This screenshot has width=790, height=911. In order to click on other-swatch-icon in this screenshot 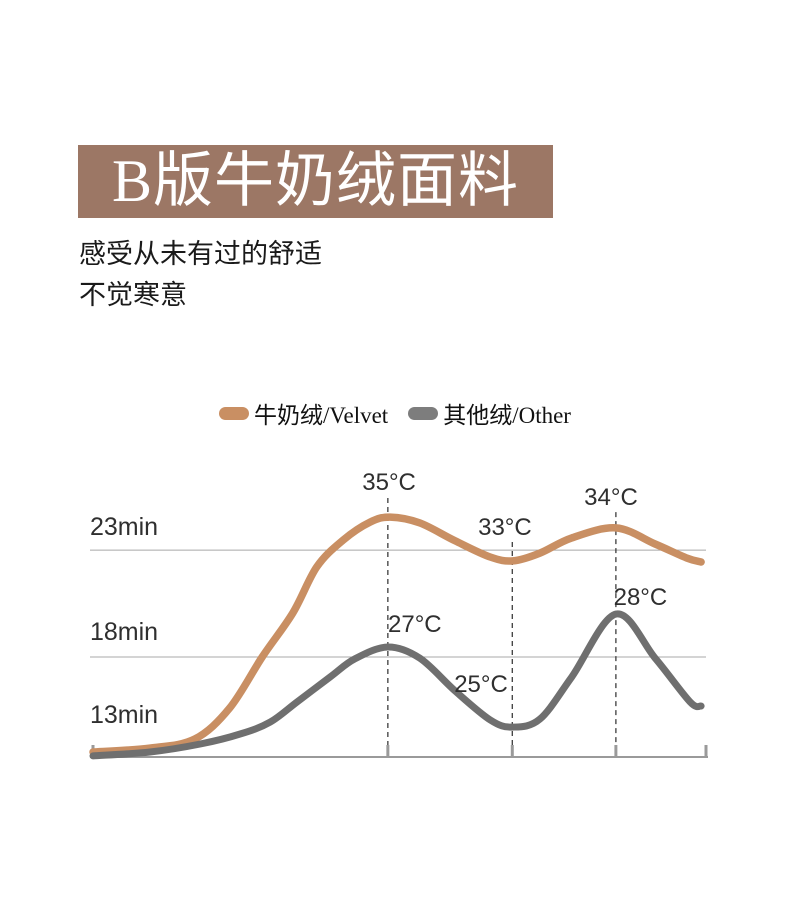, I will do `click(423, 413)`.